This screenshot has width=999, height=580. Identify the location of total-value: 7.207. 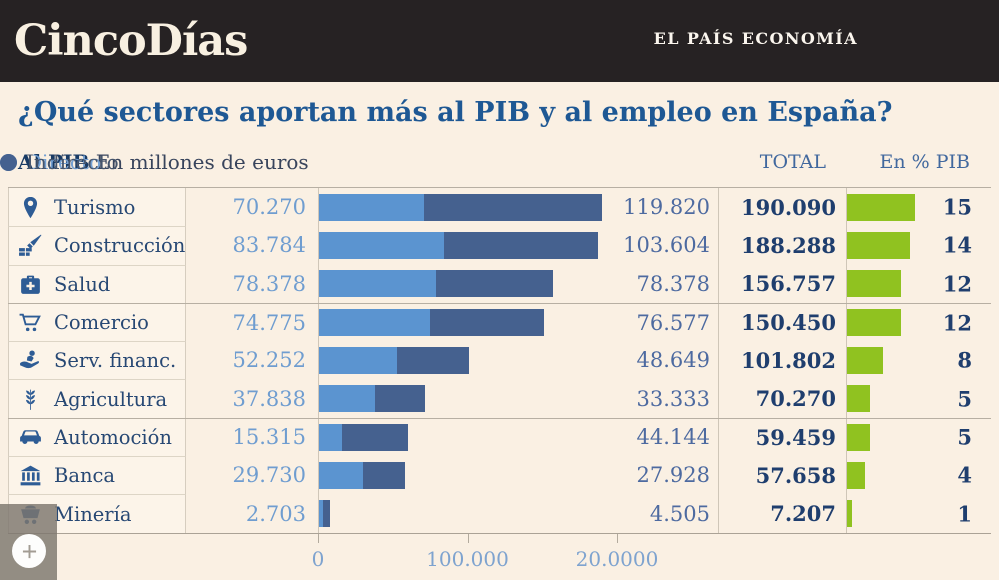
(782, 513).